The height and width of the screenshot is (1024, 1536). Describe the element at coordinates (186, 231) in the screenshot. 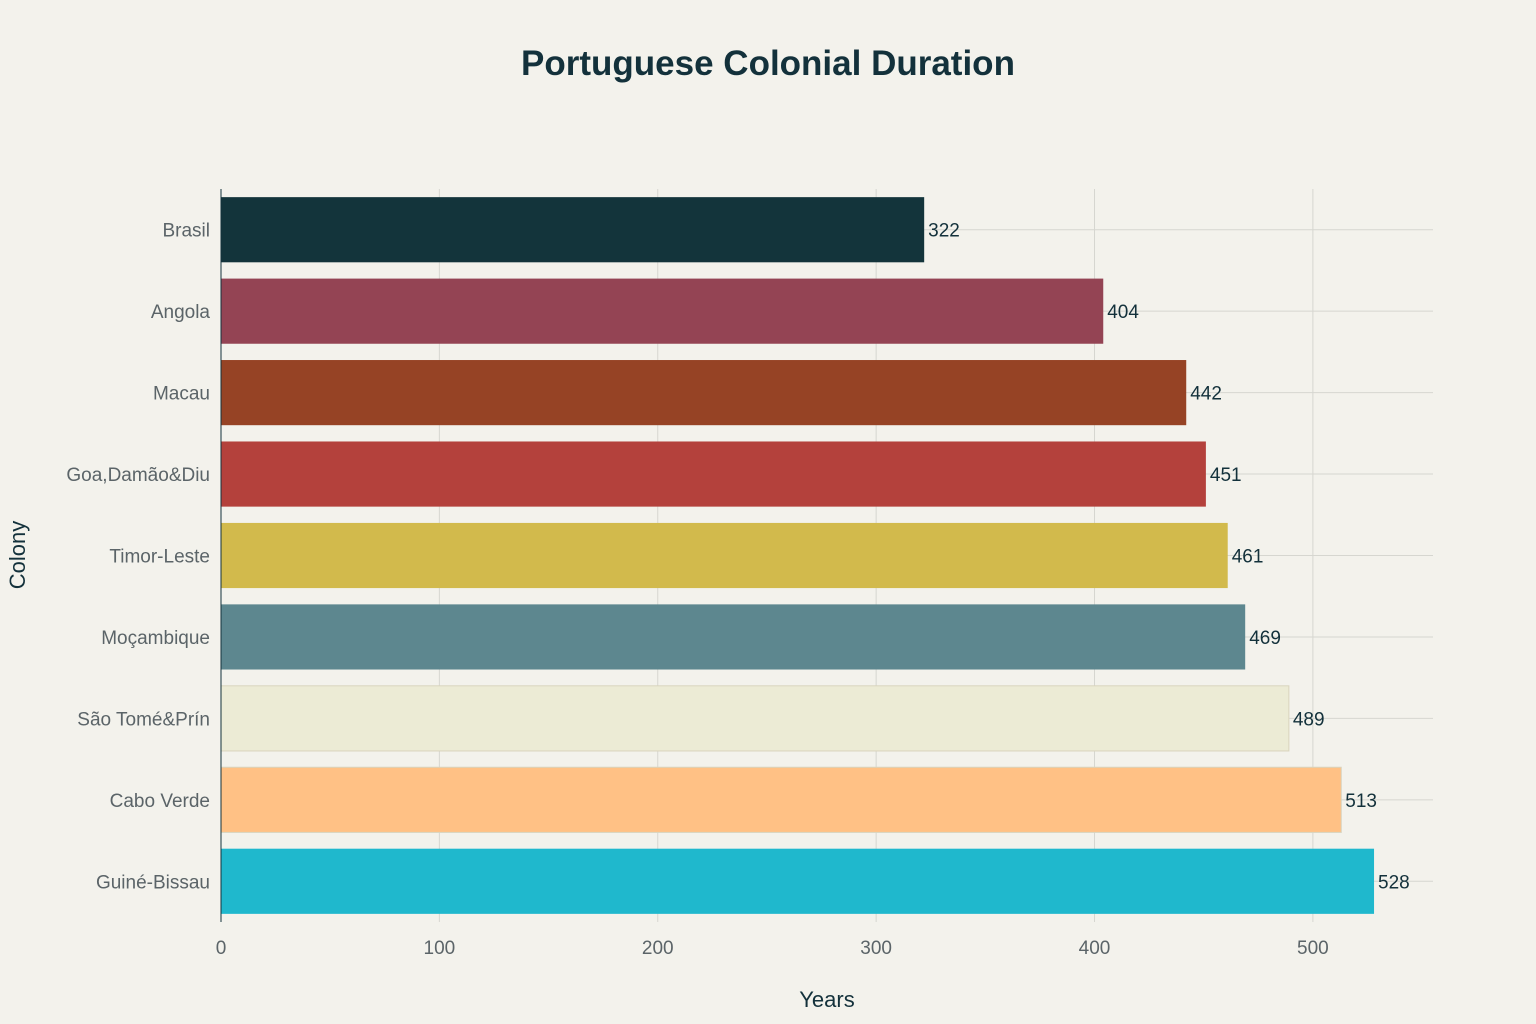

I see `y-tick-label: Brasil` at that location.